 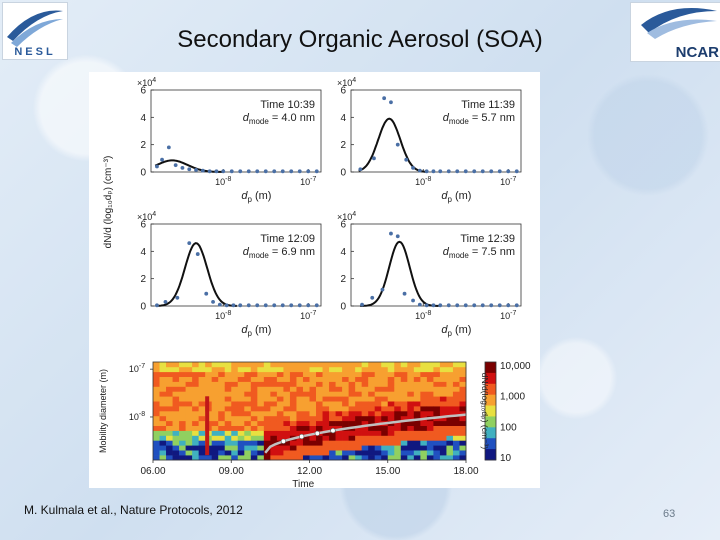 What do you see at coordinates (490, 400) in the screenshot?
I see `colorbar-segment` at bounding box center [490, 400].